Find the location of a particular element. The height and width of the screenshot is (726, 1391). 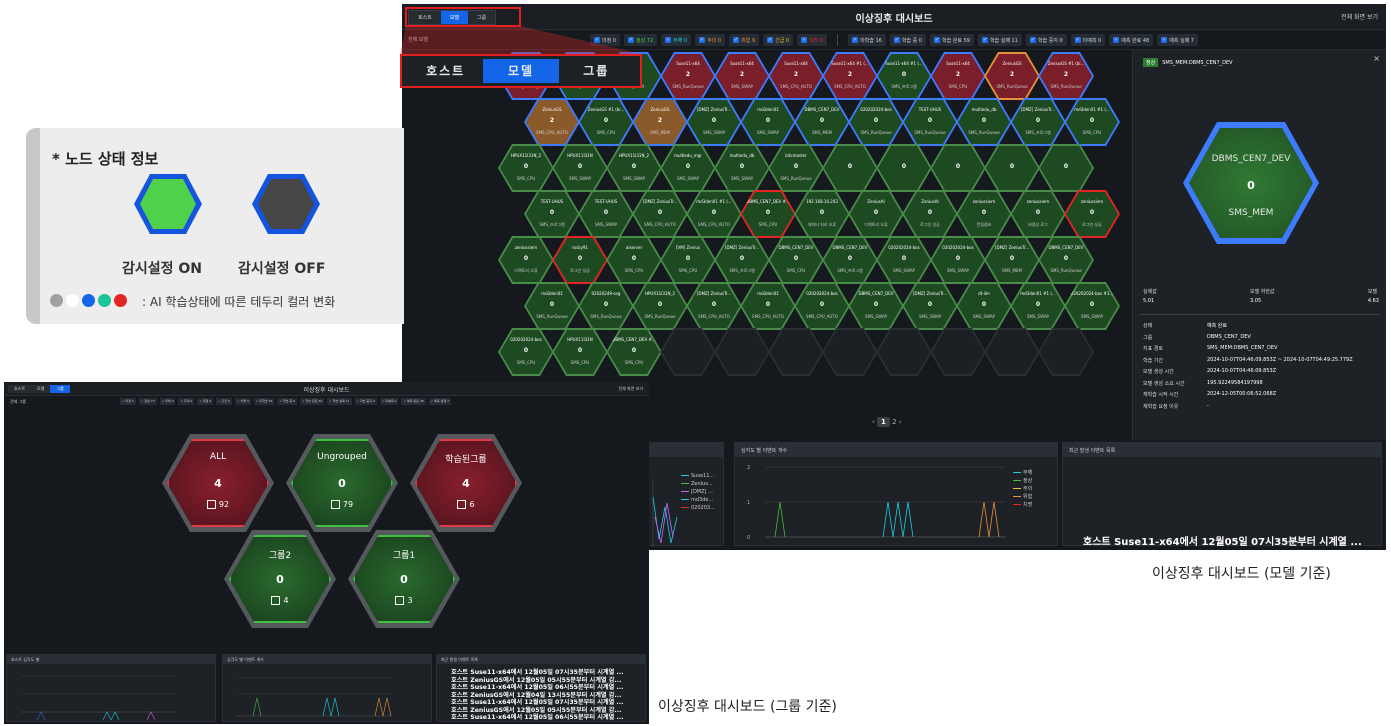

tab-host: 호스트 is located at coordinates (20, 388).